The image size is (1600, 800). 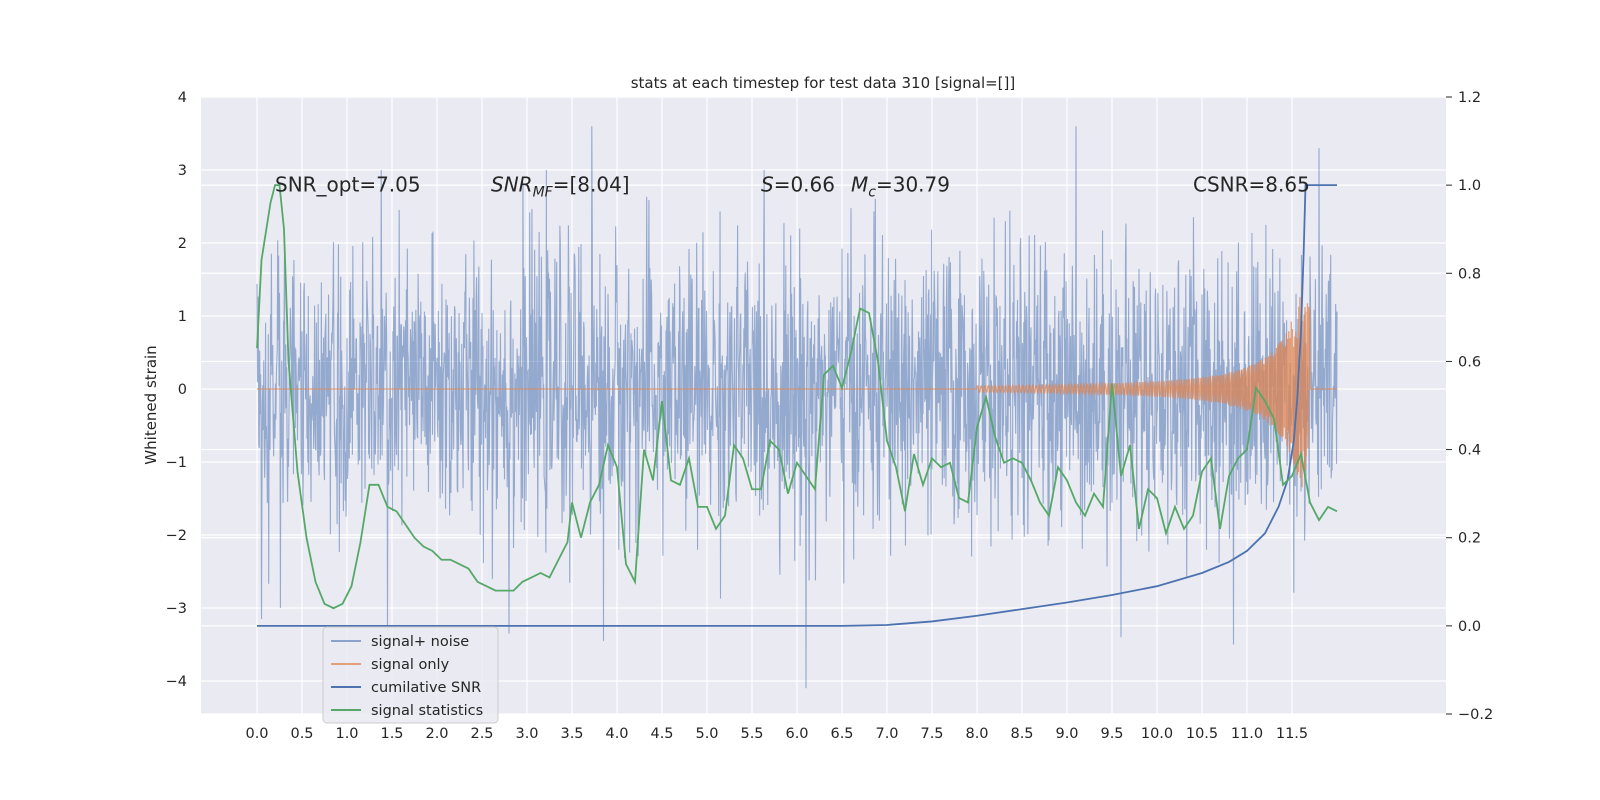 I want to click on y2-tick-label: 0.2, so click(x=1469, y=539).